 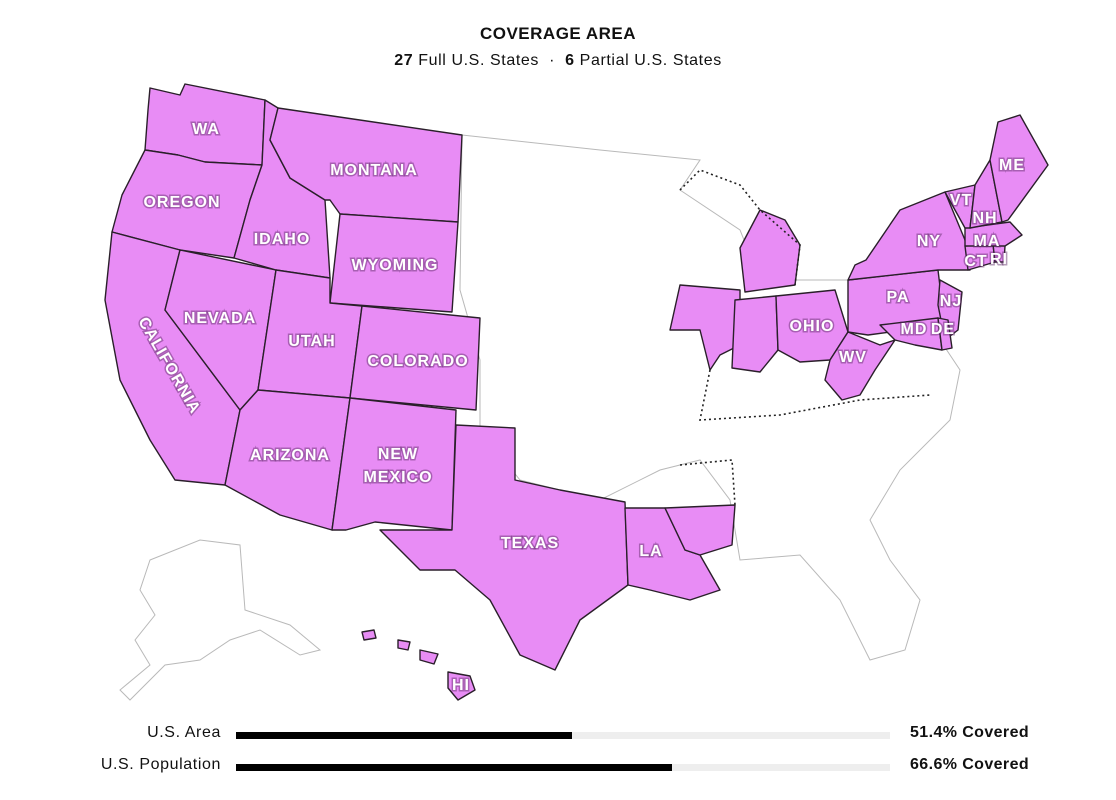 I want to click on label-wa: WA, so click(x=206, y=129).